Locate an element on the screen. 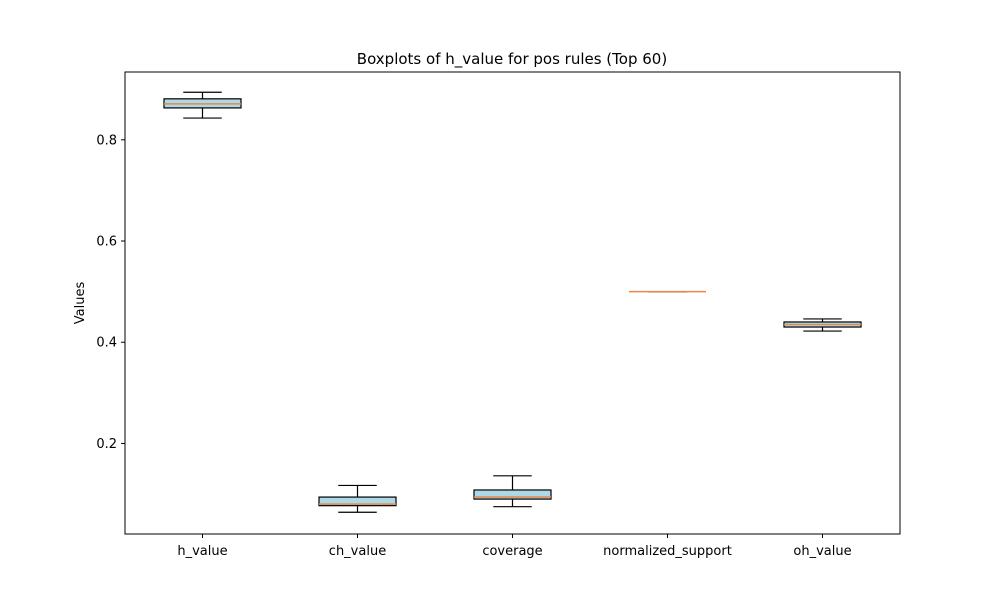 This screenshot has width=1000, height=600. y-tick-label: 0.8 is located at coordinates (106, 140).